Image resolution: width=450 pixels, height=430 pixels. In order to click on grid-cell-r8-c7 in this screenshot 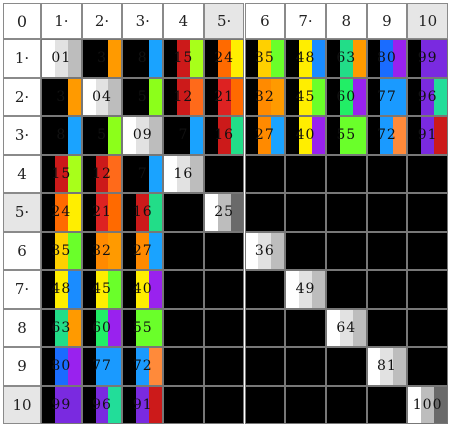, I will do `click(305, 327)`.